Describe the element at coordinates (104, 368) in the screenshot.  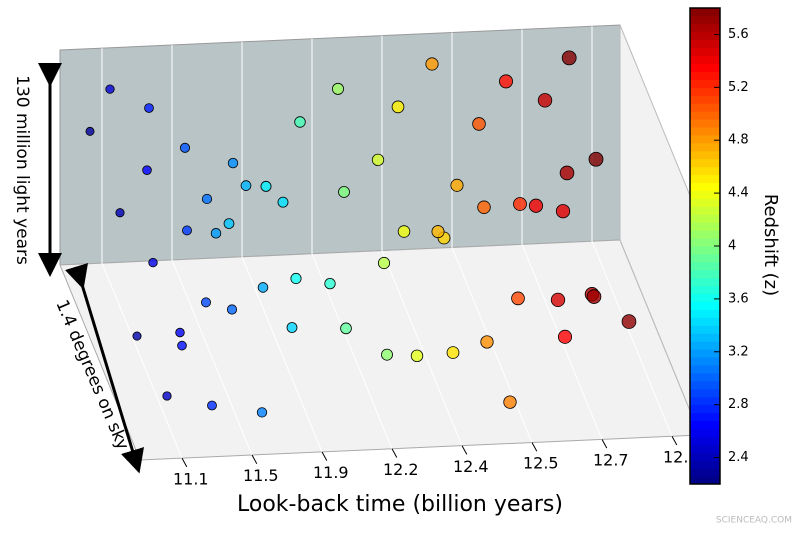
I see `y-arrow` at that location.